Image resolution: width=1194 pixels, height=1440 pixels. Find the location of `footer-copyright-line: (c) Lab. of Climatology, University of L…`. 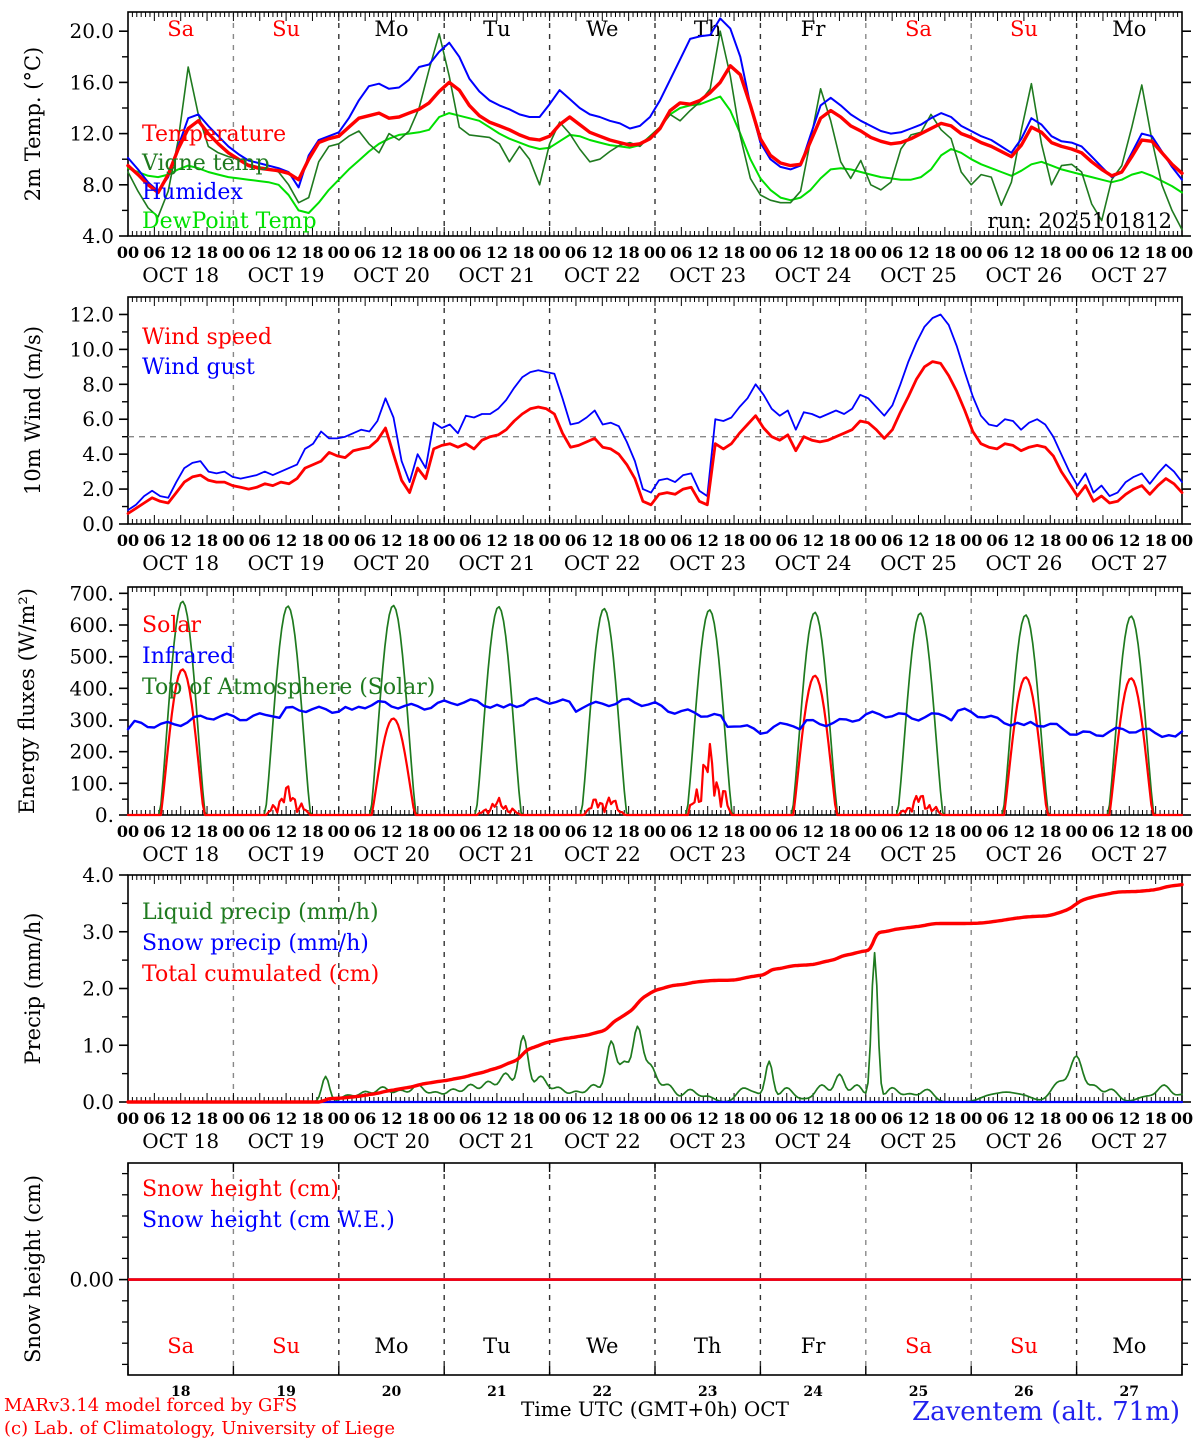

footer-copyright-line: (c) Lab. of Climatology, University of L… is located at coordinates (199, 1428).